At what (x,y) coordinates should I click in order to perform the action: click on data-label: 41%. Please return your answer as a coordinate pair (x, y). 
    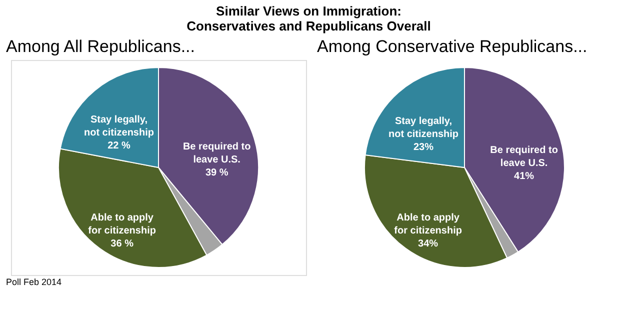
    Looking at the image, I should click on (524, 176).